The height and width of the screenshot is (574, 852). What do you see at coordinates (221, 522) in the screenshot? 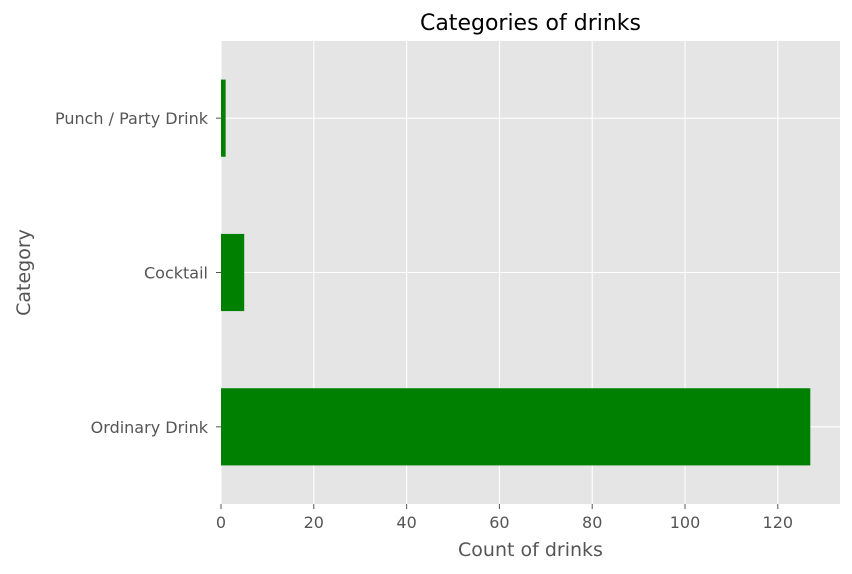
I see `x-tick-label-0: 0` at bounding box center [221, 522].